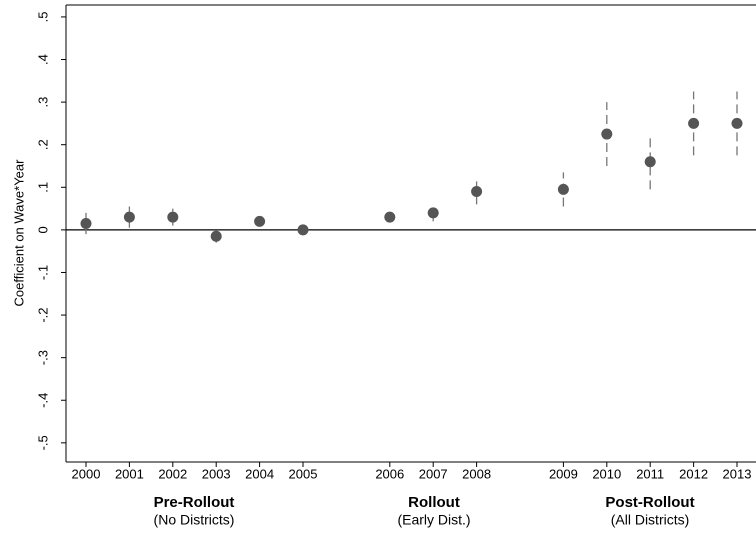  What do you see at coordinates (86, 473) in the screenshot?
I see `x-tick-label: 2000` at bounding box center [86, 473].